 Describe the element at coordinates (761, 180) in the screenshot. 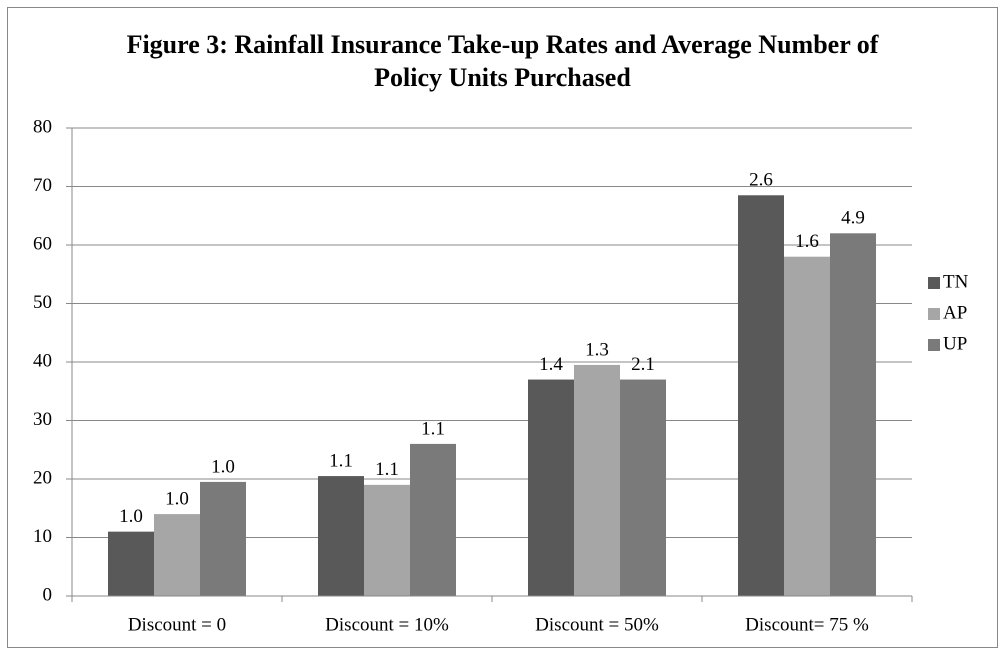

I see `data-label: 2.6` at that location.